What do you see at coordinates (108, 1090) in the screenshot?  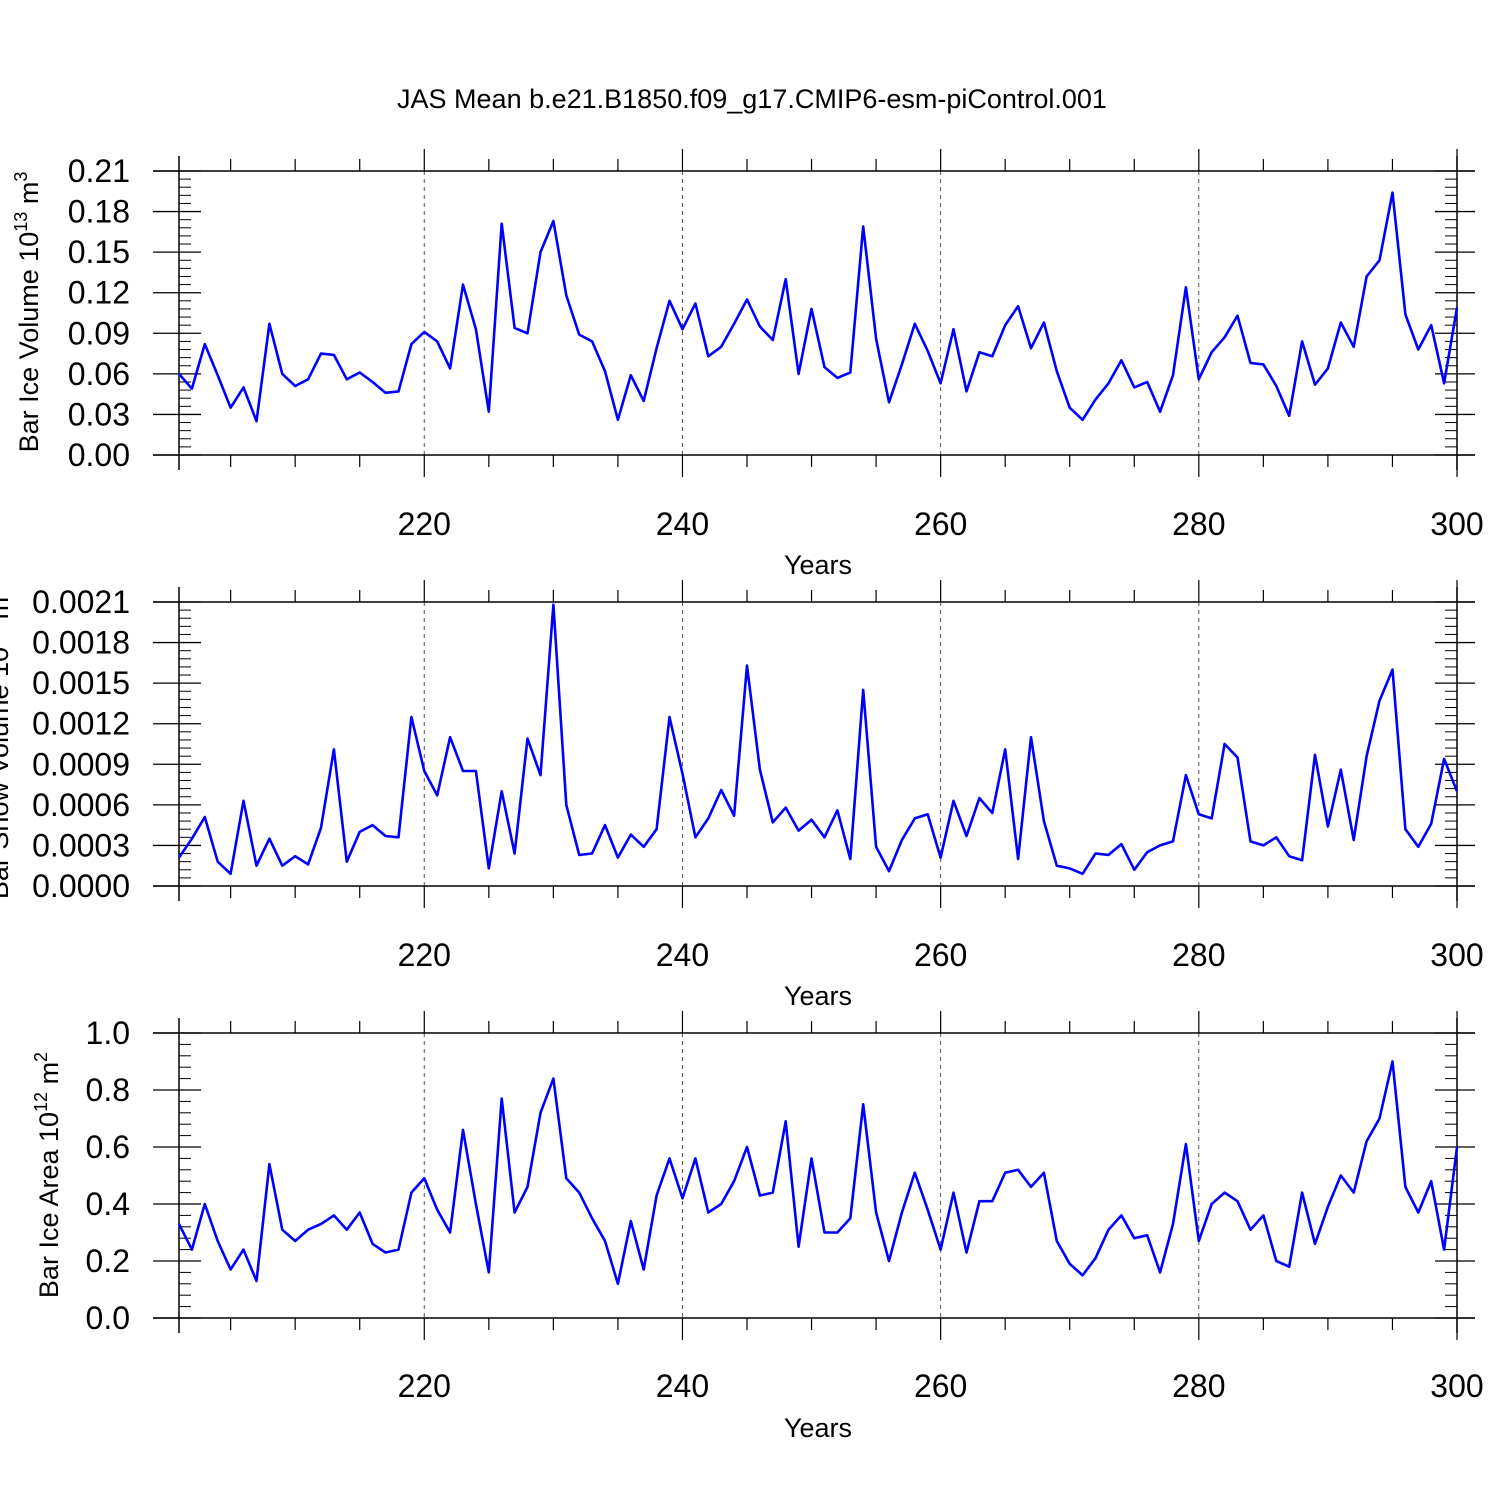 I see `y-tick-label: 0.8` at bounding box center [108, 1090].